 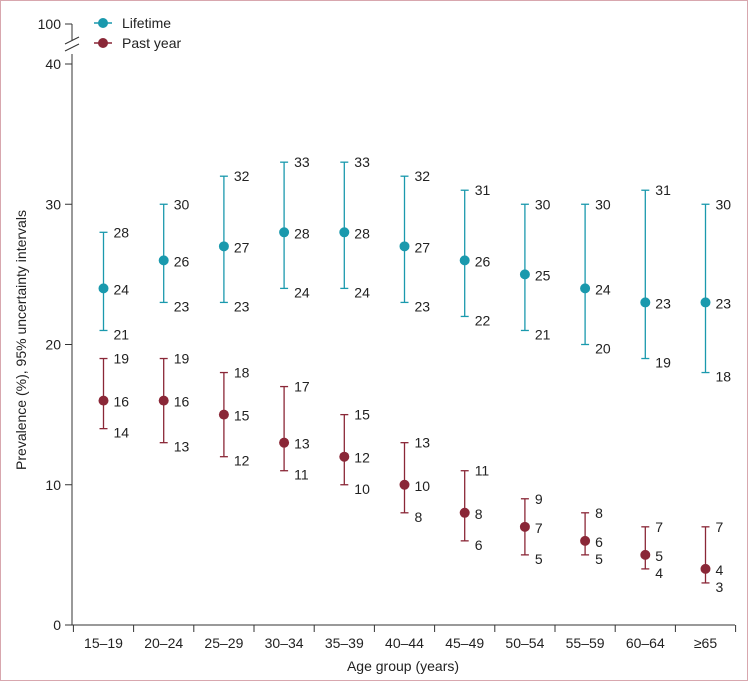 What do you see at coordinates (705, 643) in the screenshot?
I see `x-tick-label: ≥65` at bounding box center [705, 643].